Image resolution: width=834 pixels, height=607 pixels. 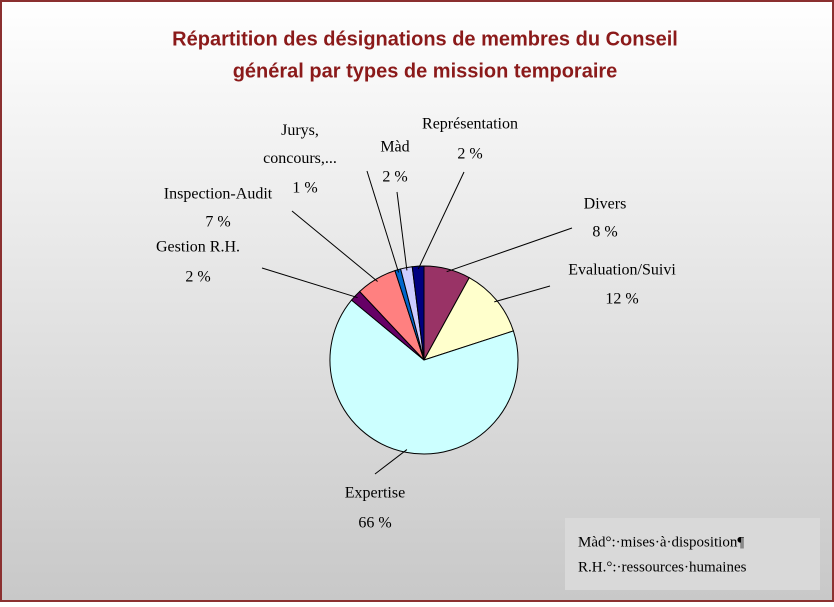 I want to click on chart-title: général par types de mission temporaire, so click(x=425, y=71).